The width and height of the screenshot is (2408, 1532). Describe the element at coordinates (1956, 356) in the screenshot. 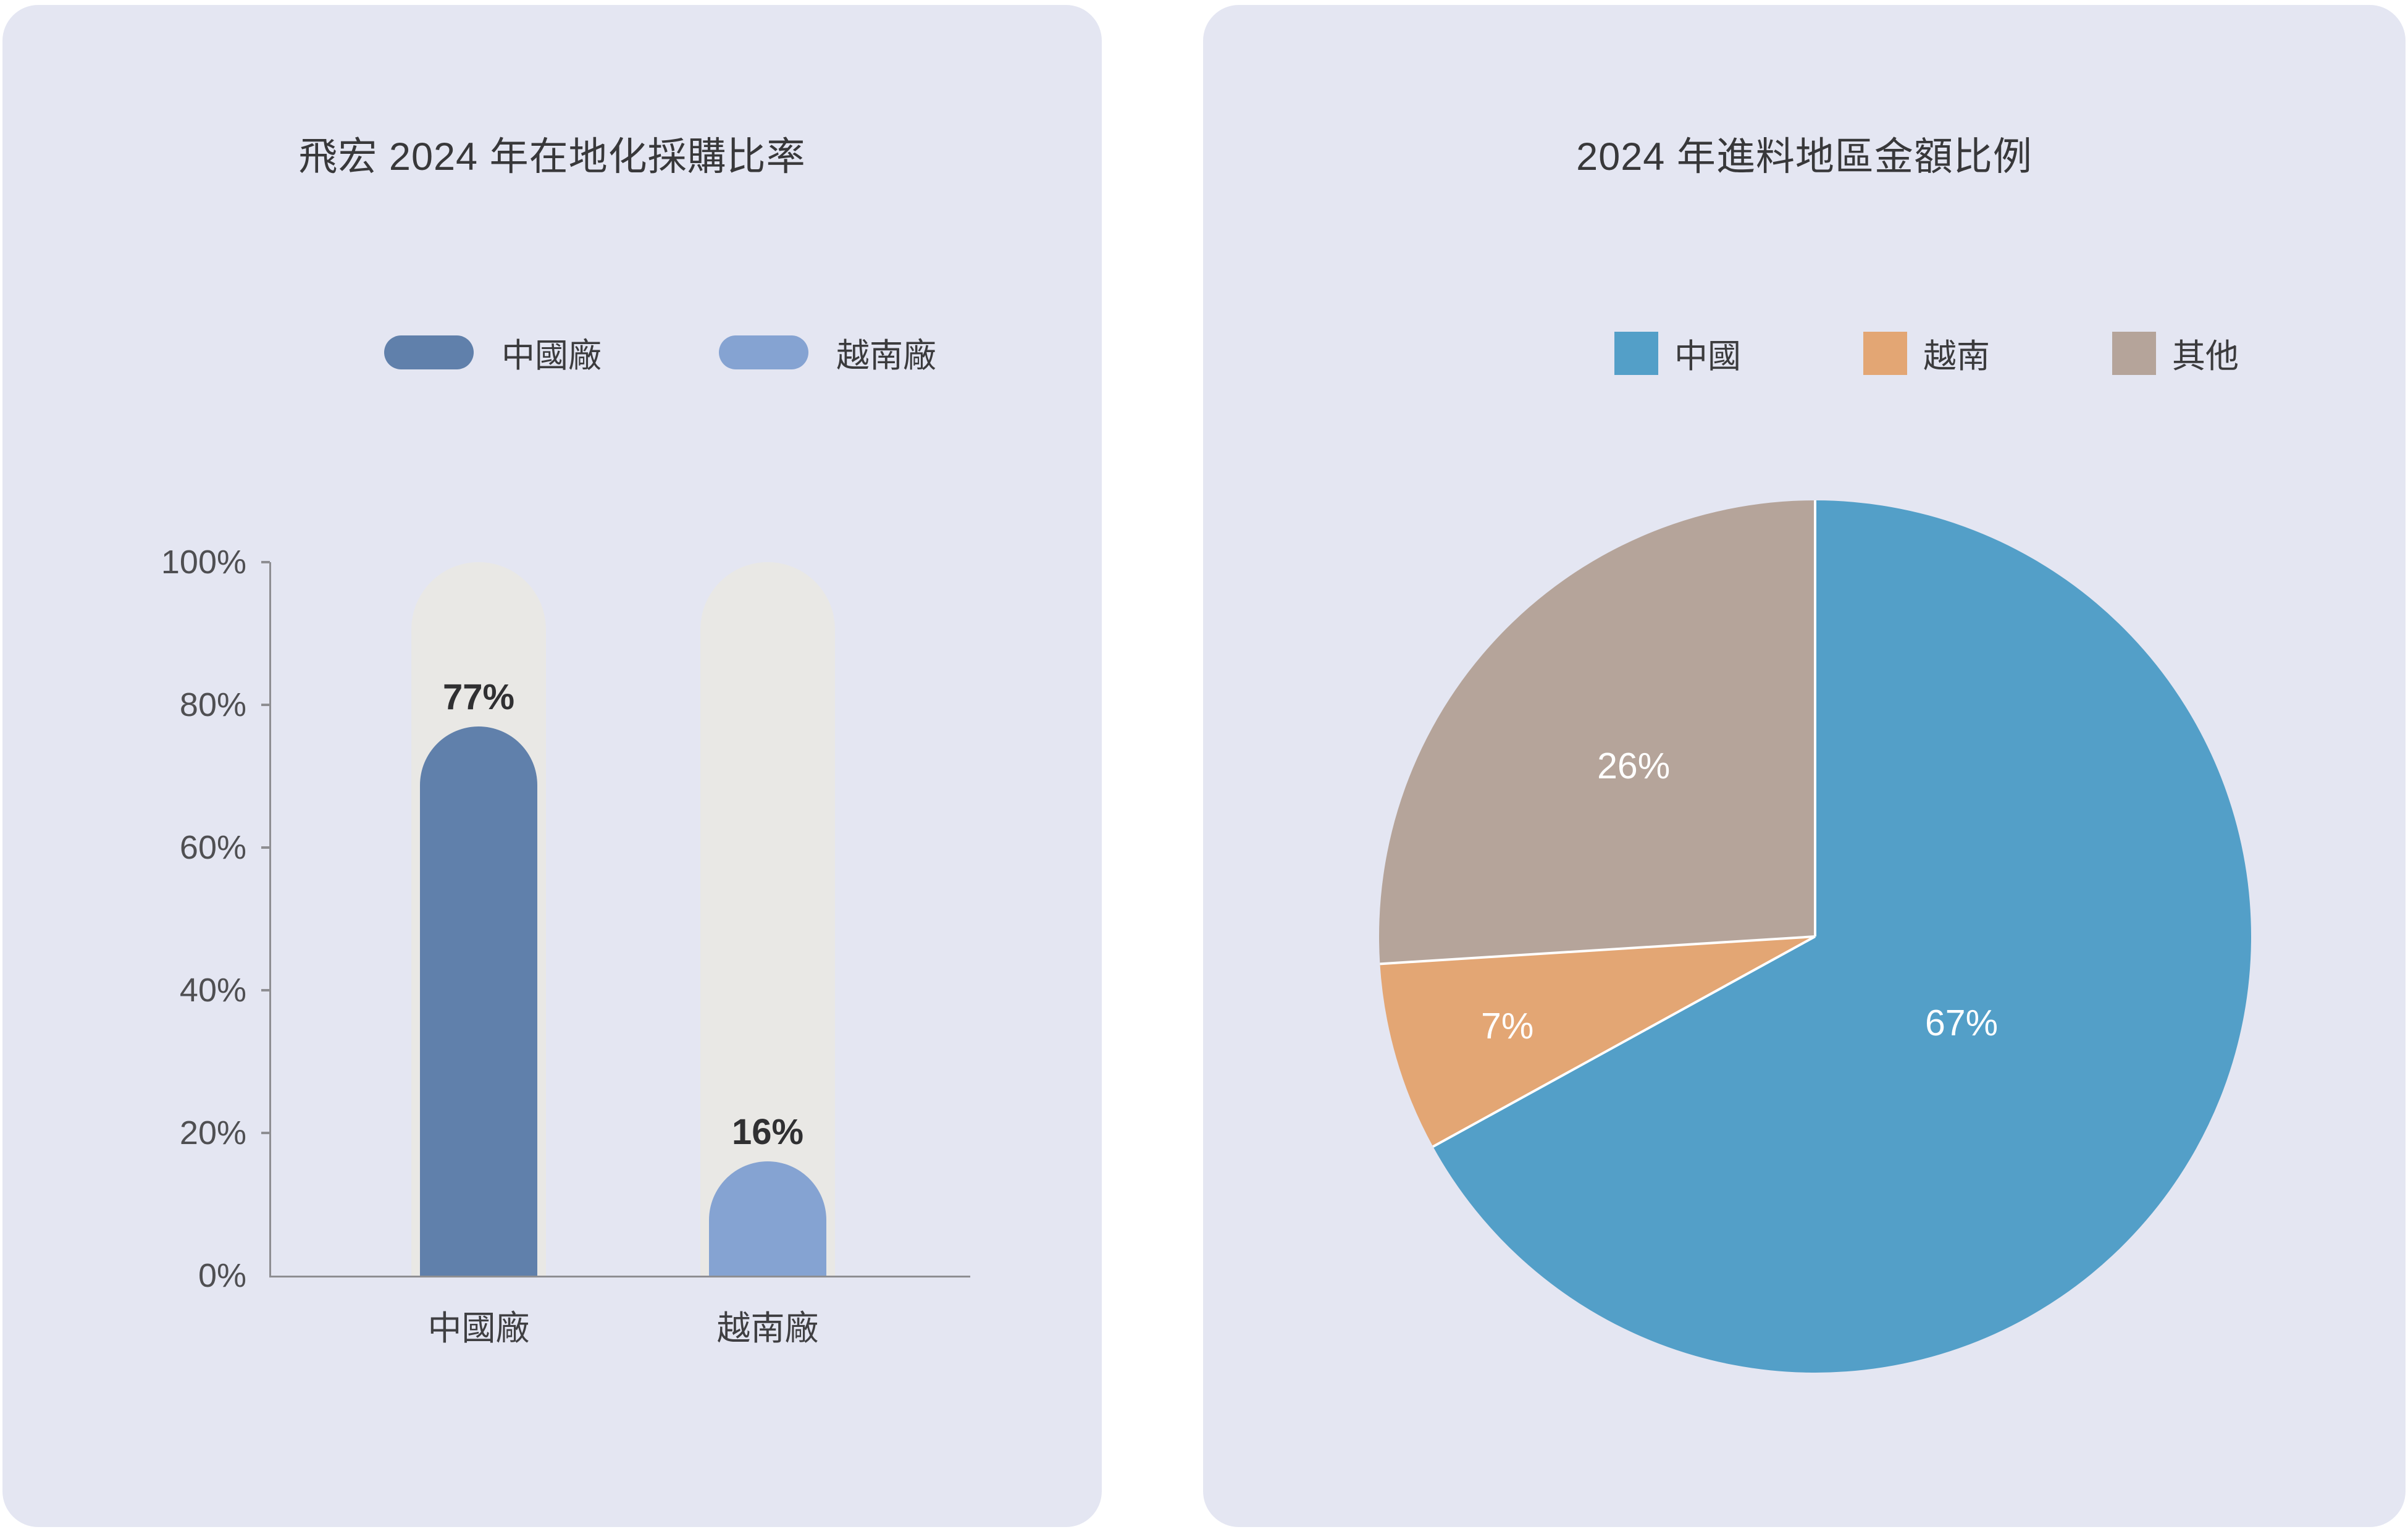

I see `pie-legend-label-1: 越南` at that location.